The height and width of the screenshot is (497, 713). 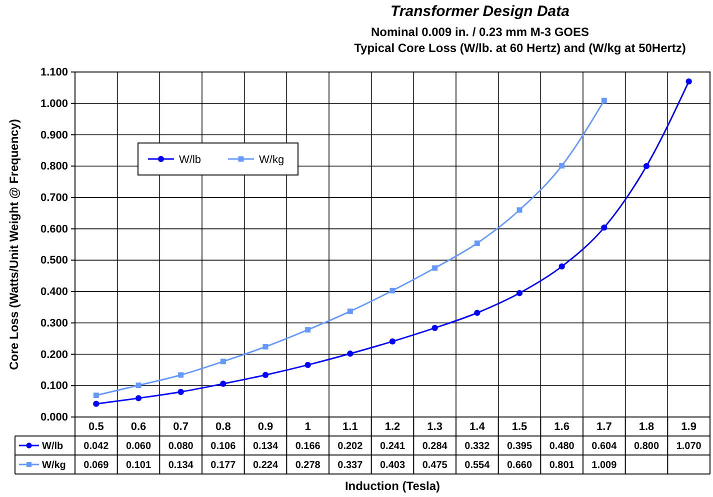 I want to click on x-axis-title: Induction (Tesla), so click(x=392, y=486).